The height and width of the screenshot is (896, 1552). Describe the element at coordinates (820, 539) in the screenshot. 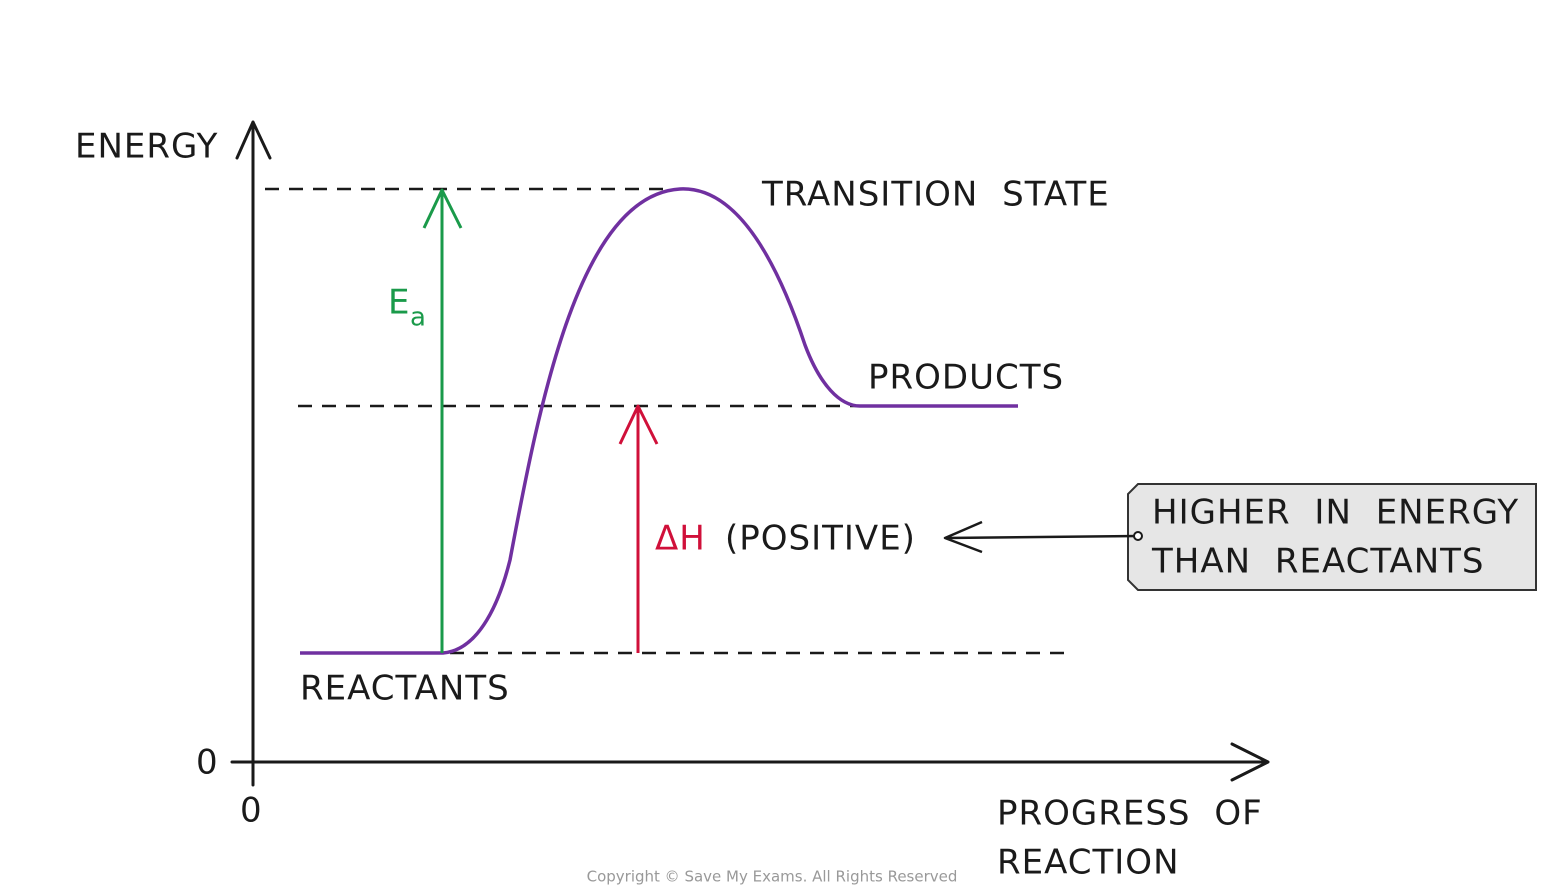

I see `enthalpy-sign: (POSITIVE)` at that location.